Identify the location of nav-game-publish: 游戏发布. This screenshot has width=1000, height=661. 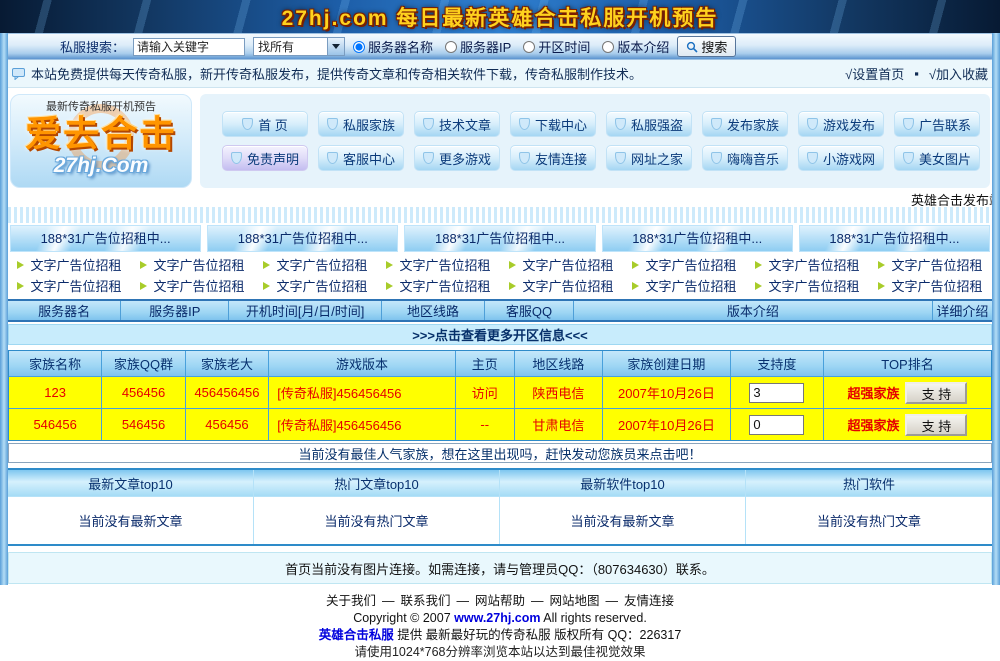
(841, 124).